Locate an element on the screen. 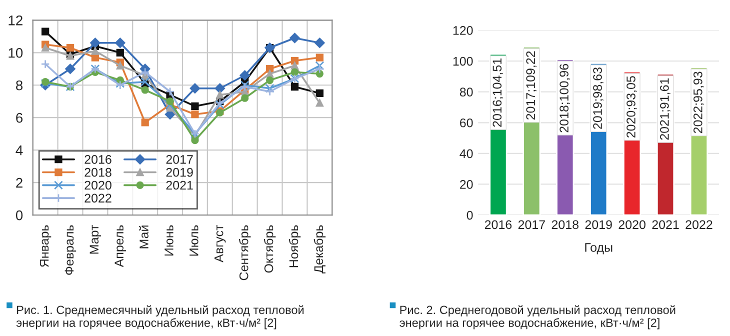 This screenshot has height=336, width=730. text: Рис. 1. Среднемесячный удельный расход тепловой энергии на горячее водоснабжение, кВт·ч/м² [2] is located at coordinates (160, 317).